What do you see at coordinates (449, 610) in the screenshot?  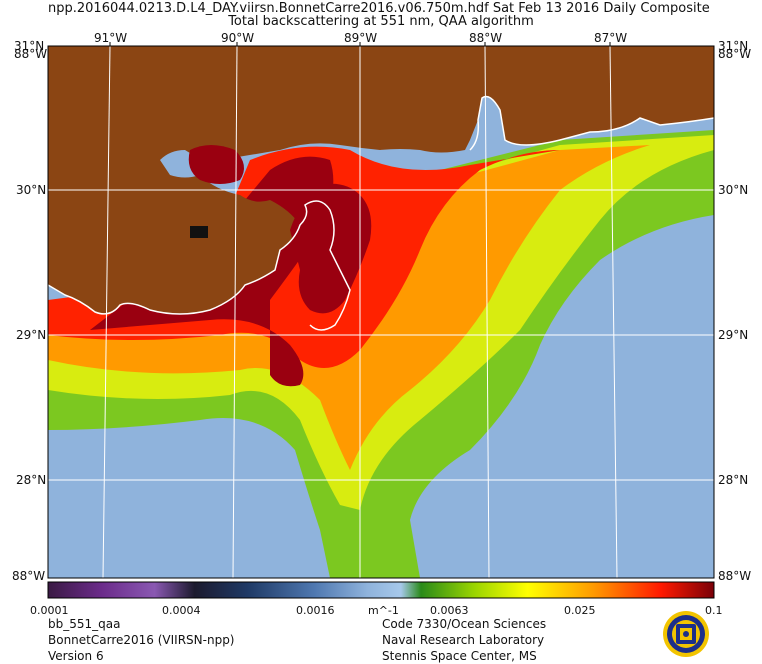 I see `colorbar-tick-4: 0.0063` at bounding box center [449, 610].